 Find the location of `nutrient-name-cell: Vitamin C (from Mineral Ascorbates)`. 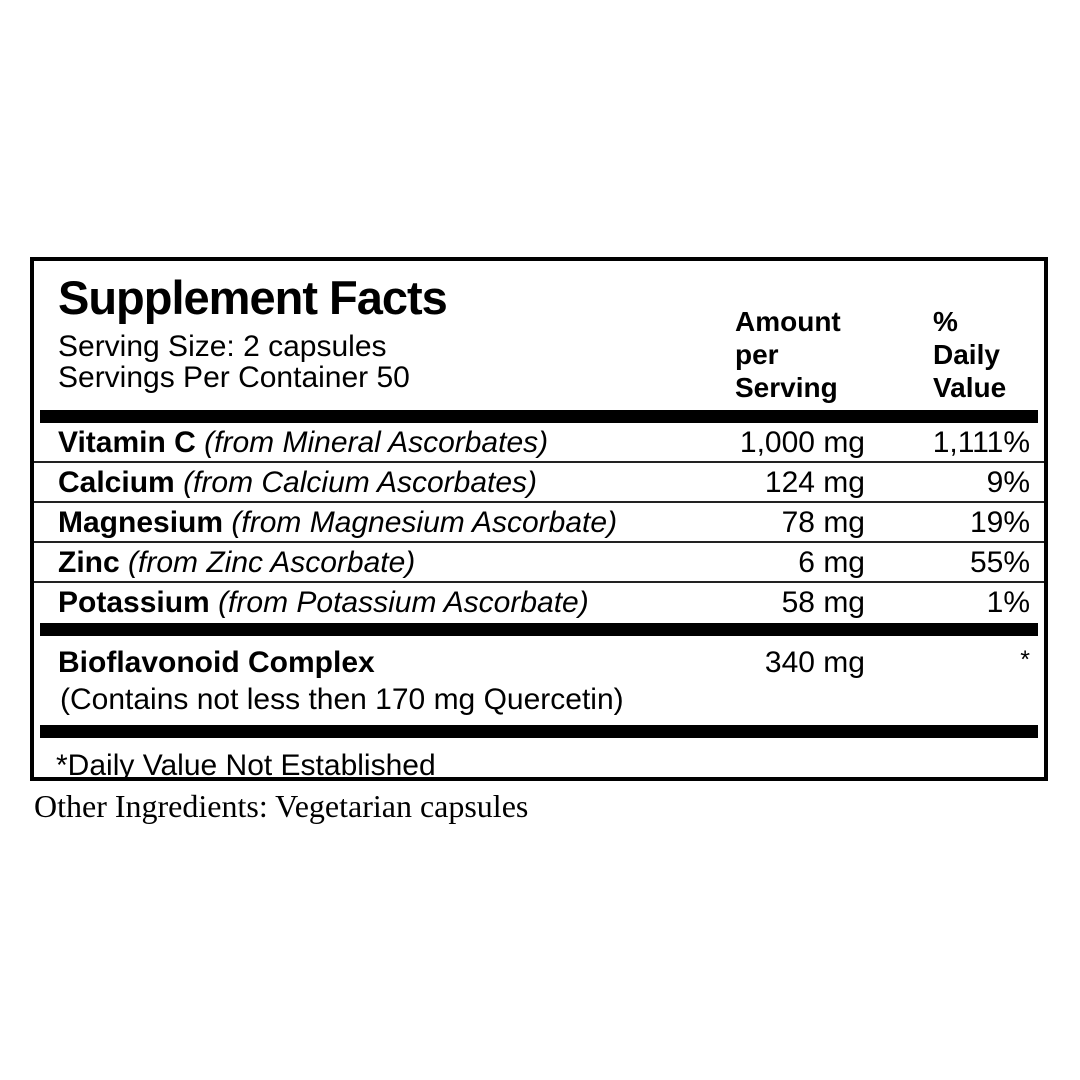

nutrient-name-cell: Vitamin C (from Mineral Ascorbates) is located at coordinates (376, 442).